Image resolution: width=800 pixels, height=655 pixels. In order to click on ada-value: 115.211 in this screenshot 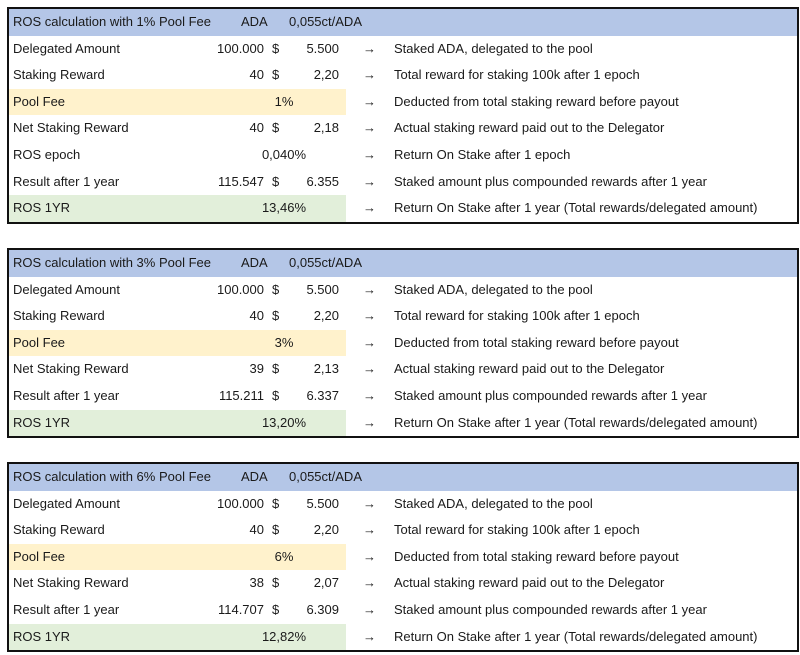, I will do `click(241, 395)`.